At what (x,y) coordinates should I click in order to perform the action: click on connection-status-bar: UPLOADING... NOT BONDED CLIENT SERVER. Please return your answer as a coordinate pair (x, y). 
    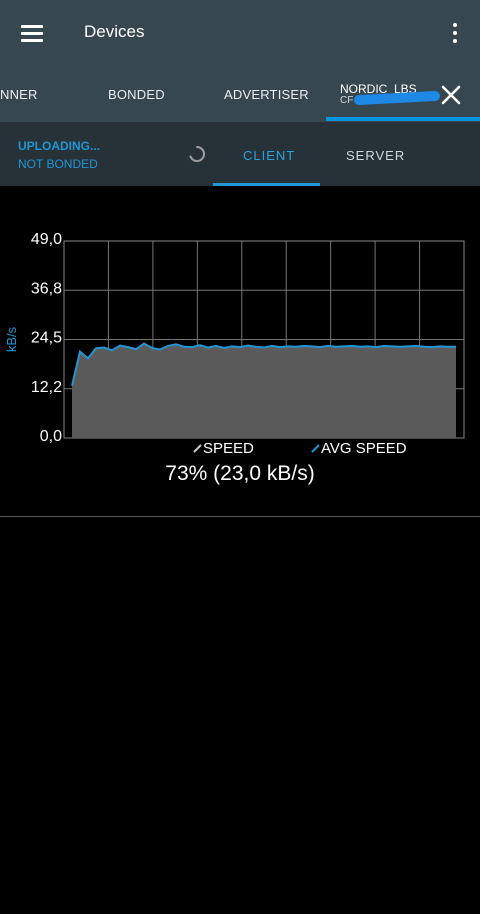
    Looking at the image, I should click on (240, 154).